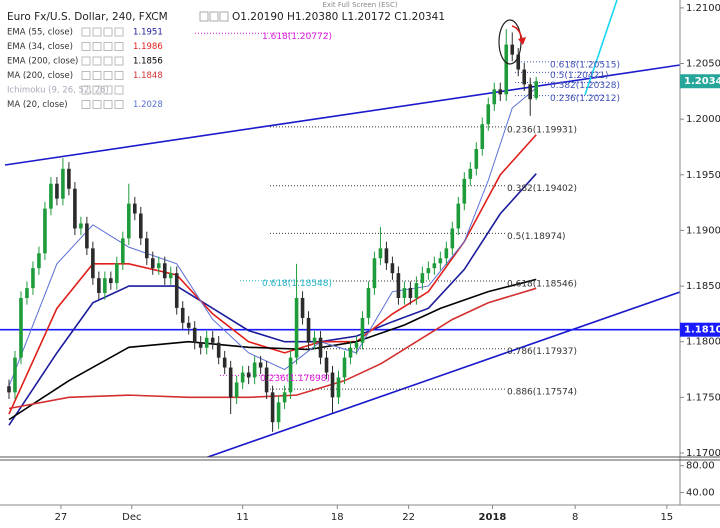 The width and height of the screenshot is (720, 528). What do you see at coordinates (703, 64) in the screenshot?
I see `y-tick-label: 1.20500` at bounding box center [703, 64].